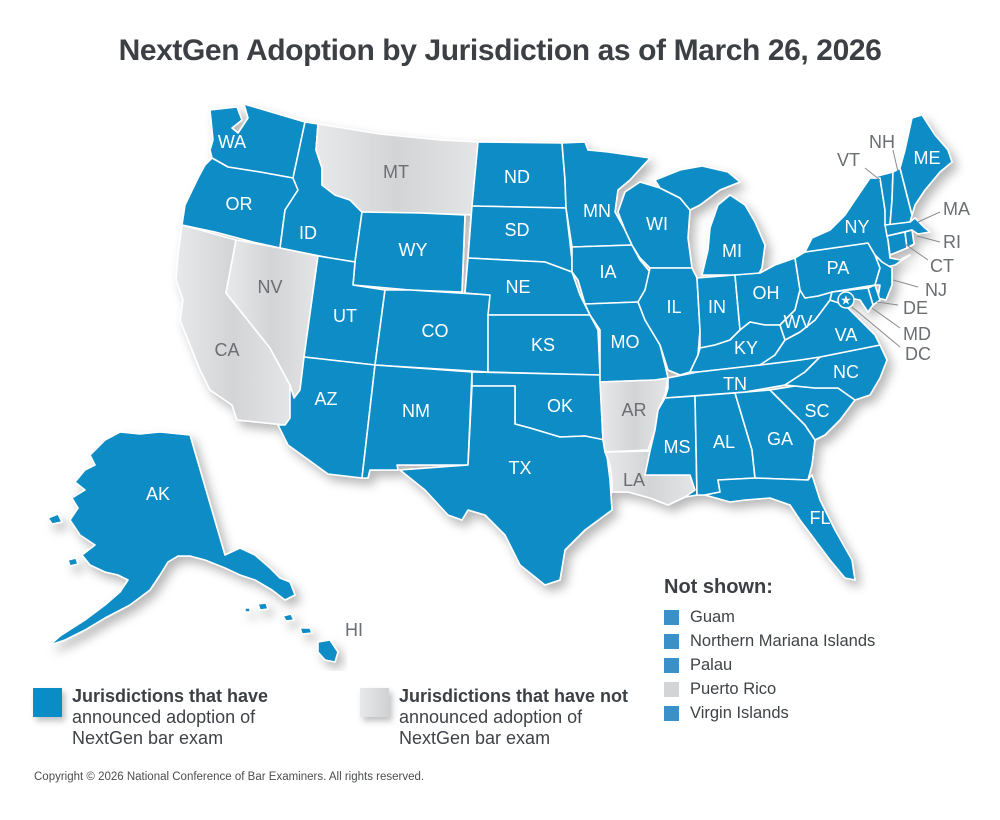  I want to click on legend-not-adopted-bold: Jurisdictions that have not, so click(514, 696).